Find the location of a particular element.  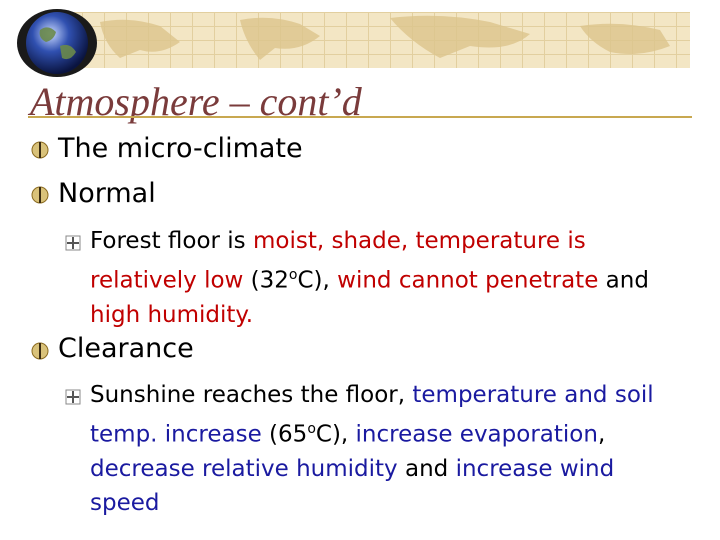

highlight-red: high humidity. is located at coordinates (172, 314).